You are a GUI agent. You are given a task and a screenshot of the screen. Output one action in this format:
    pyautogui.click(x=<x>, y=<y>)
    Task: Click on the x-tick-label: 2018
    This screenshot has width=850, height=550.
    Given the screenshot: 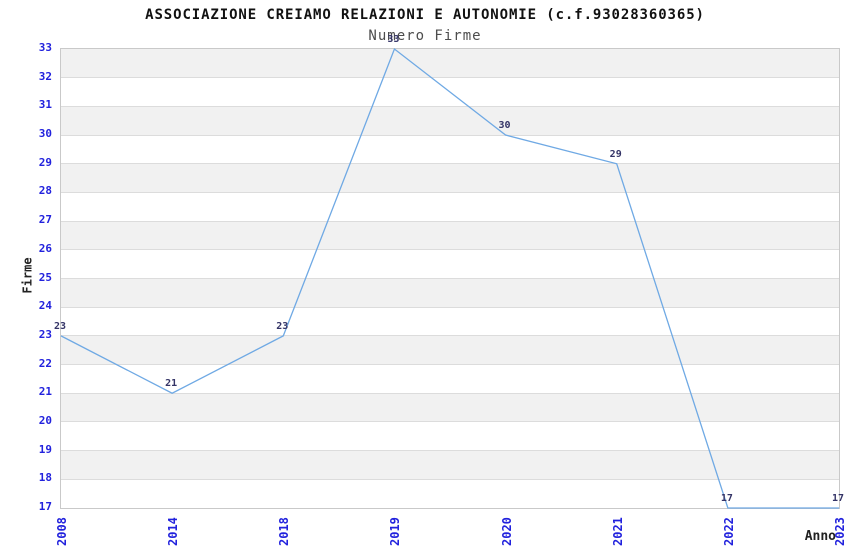 What is the action you would take?
    pyautogui.click(x=284, y=531)
    